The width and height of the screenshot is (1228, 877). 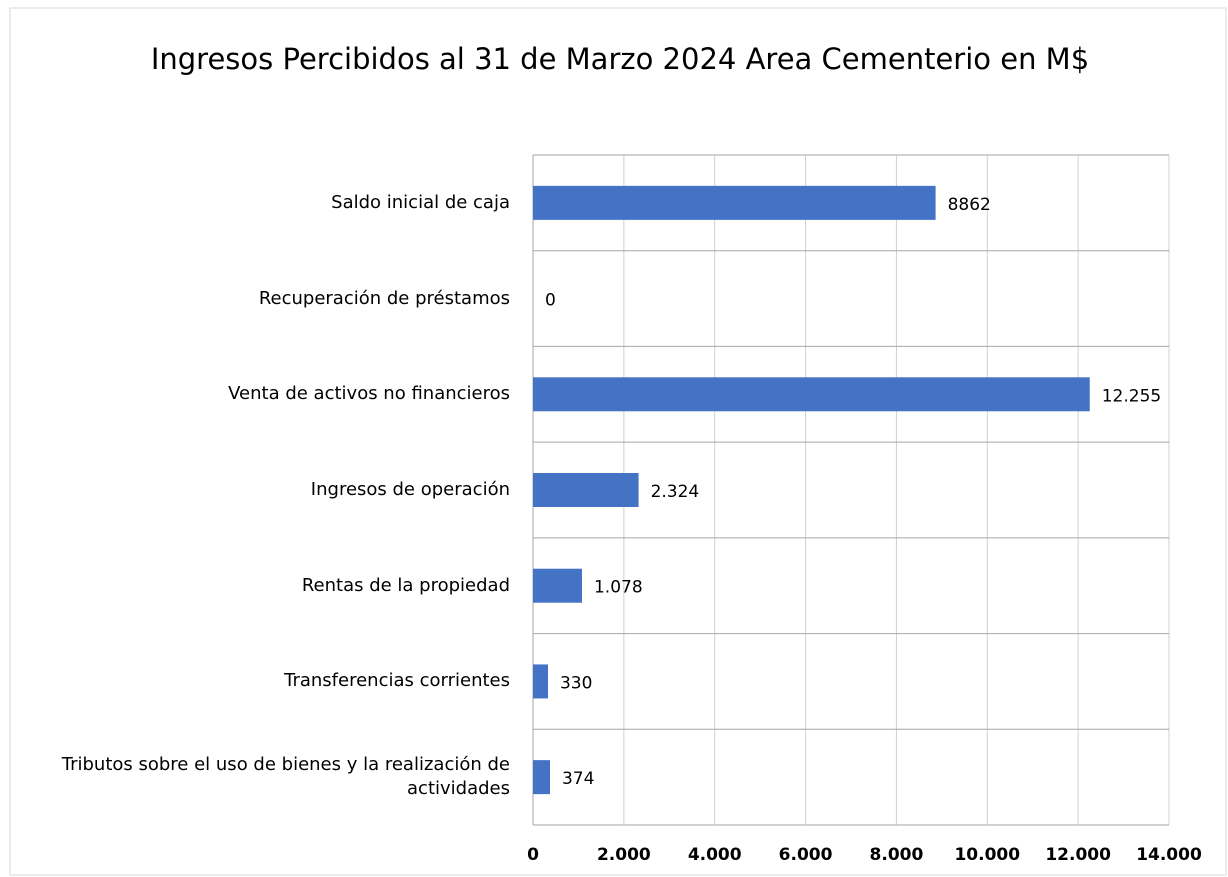 What do you see at coordinates (369, 394) in the screenshot?
I see `y-tick-label: Venta de activos no financieros` at bounding box center [369, 394].